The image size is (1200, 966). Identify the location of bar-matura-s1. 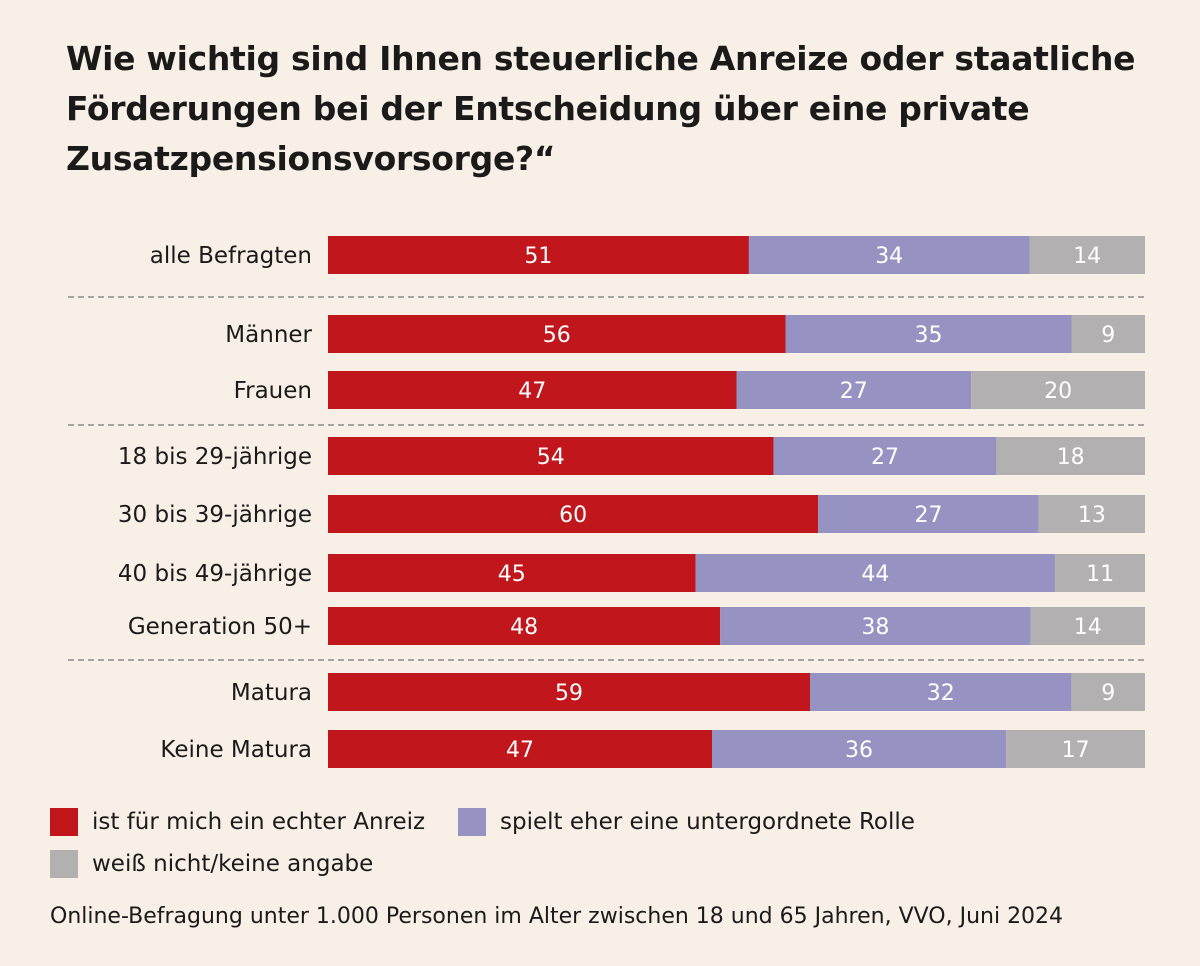
(569, 692).